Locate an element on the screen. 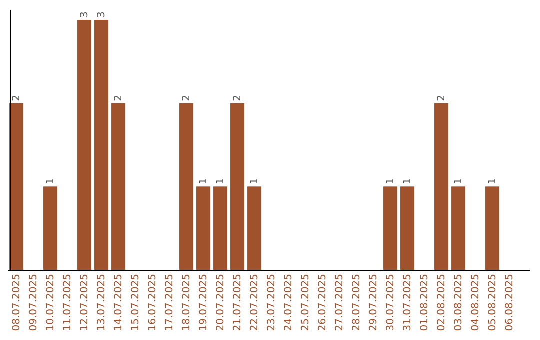 The image size is (540, 340). x-tick-label: 10.07.2025 is located at coordinates (51, 303).